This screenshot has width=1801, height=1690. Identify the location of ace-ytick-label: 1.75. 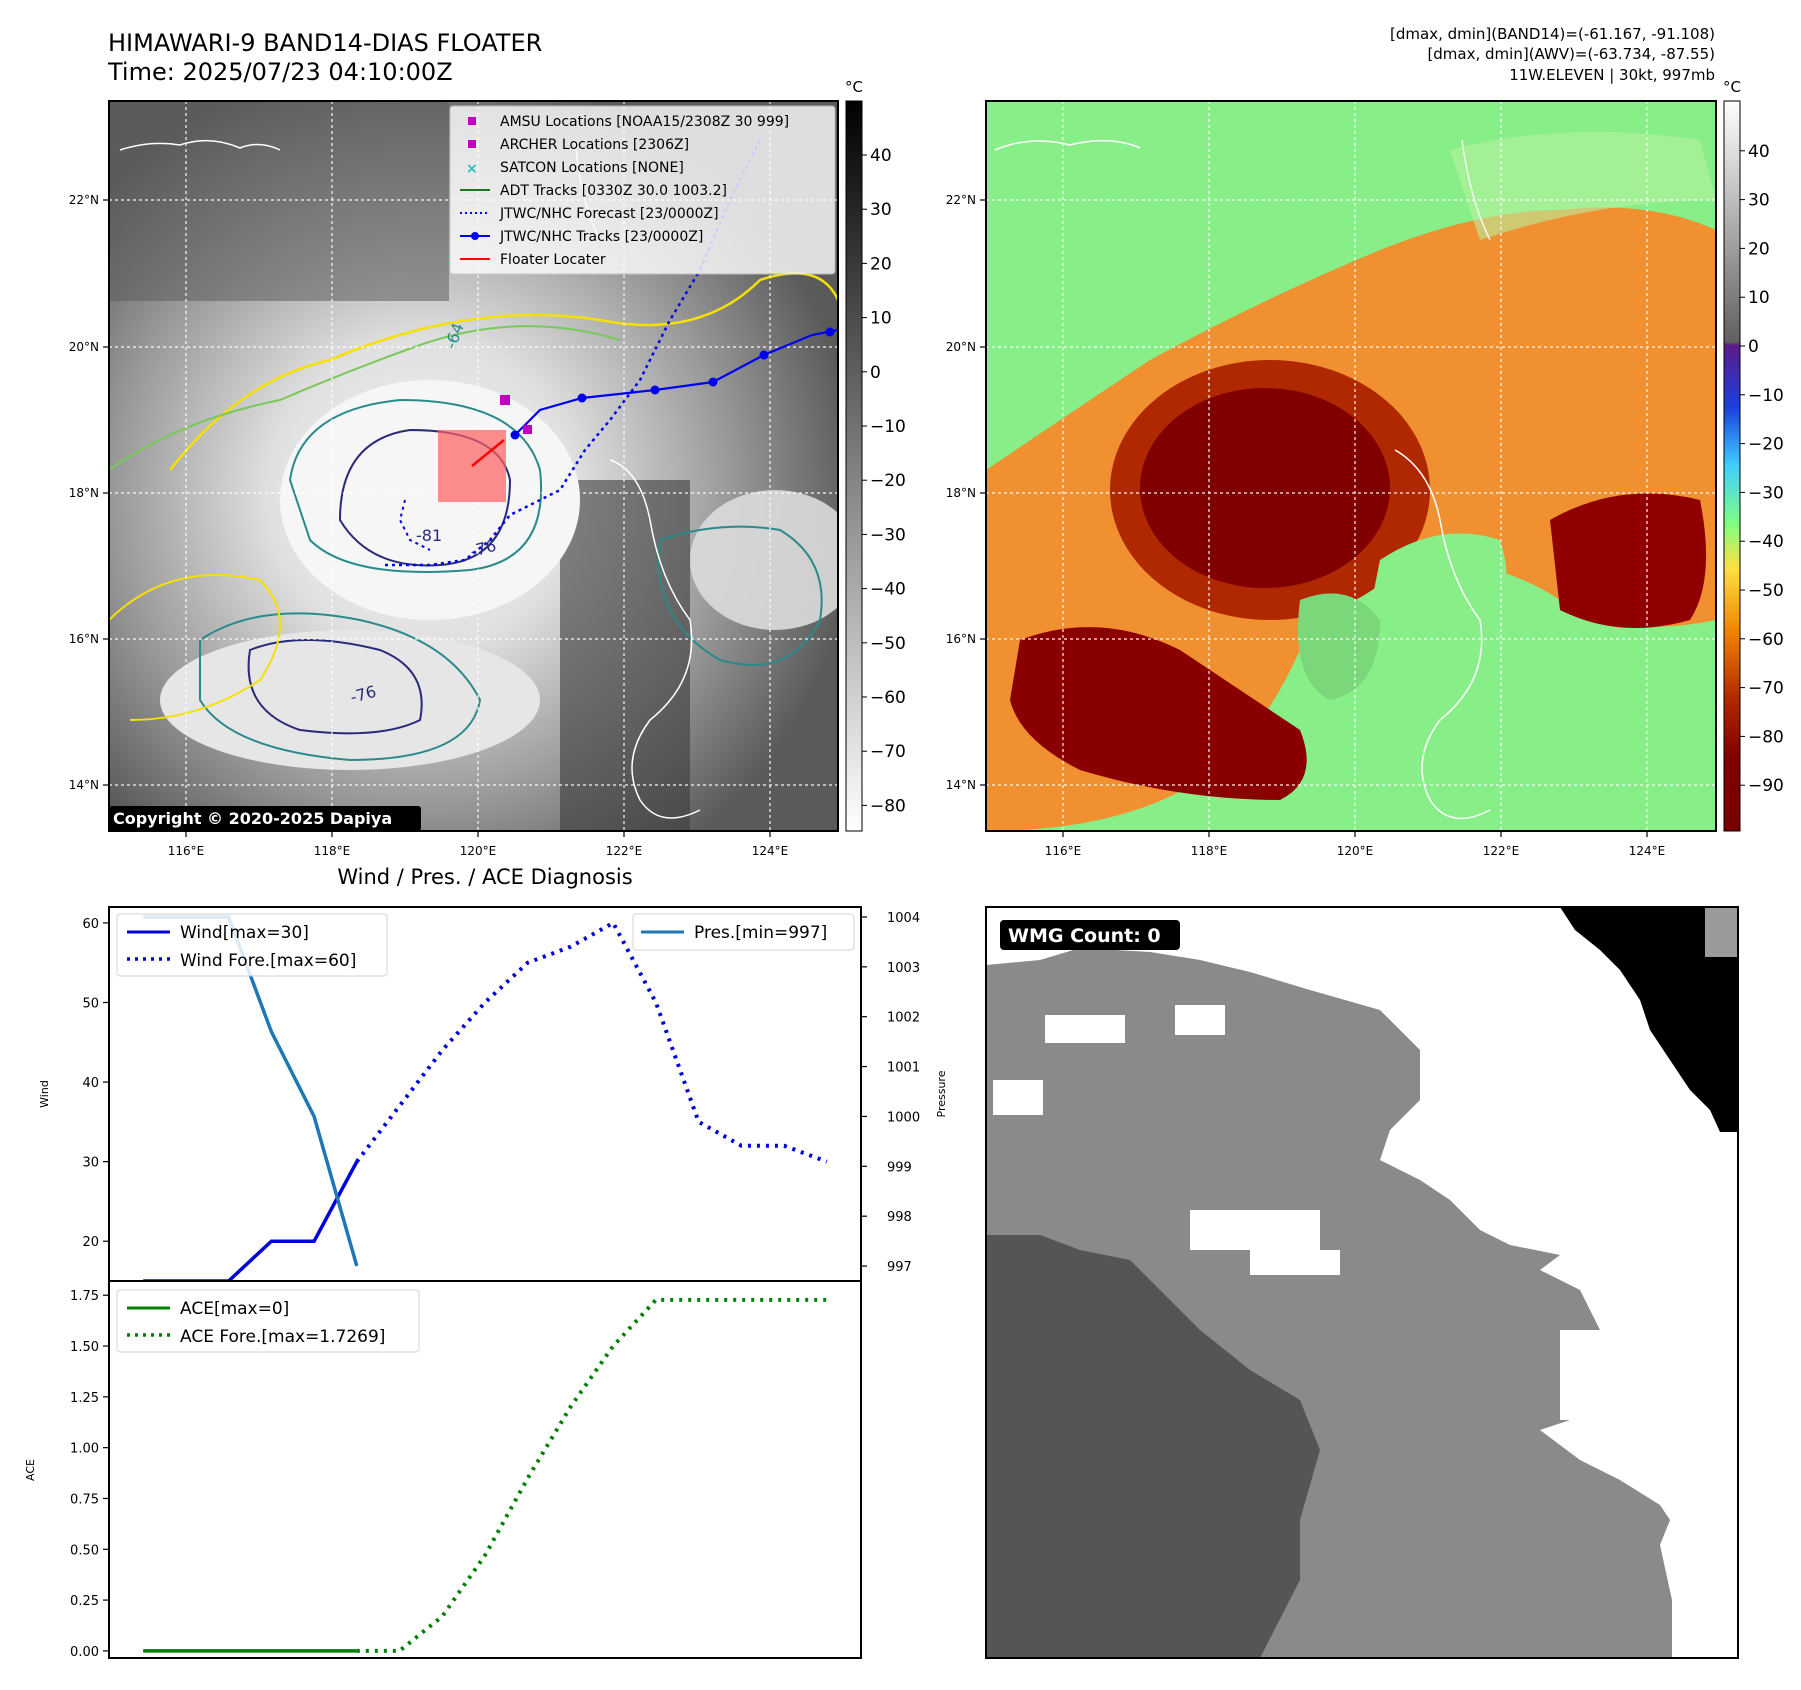
(84, 1296).